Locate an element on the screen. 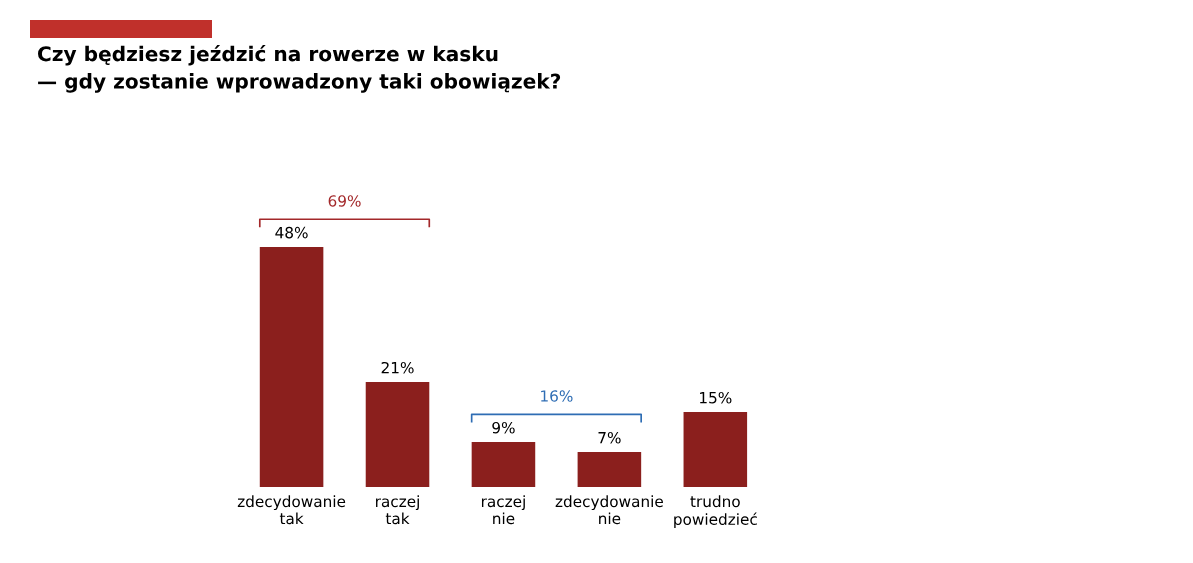 This screenshot has width=1193, height=563. data-label: 7% is located at coordinates (609, 437).